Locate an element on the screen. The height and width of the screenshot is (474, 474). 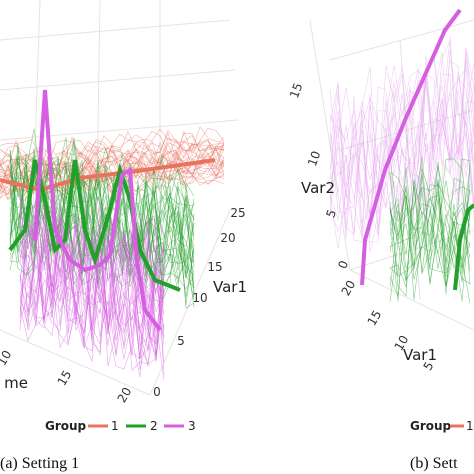
tick-label: 25 is located at coordinates (237, 213).